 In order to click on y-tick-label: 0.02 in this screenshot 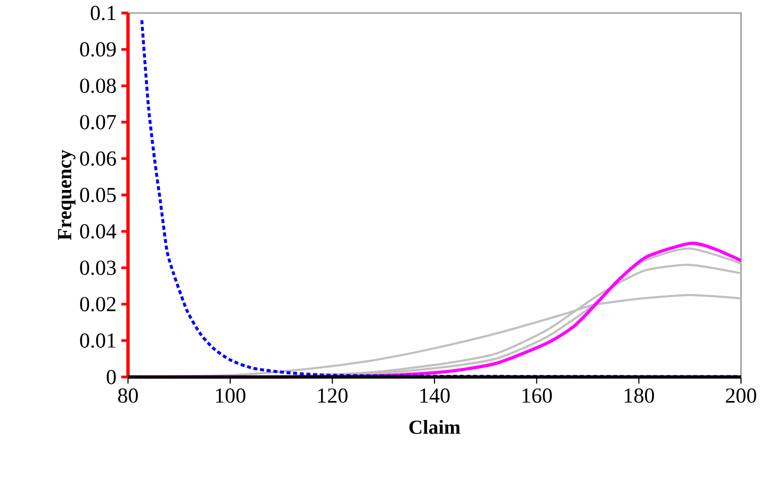, I will do `click(98, 304)`.